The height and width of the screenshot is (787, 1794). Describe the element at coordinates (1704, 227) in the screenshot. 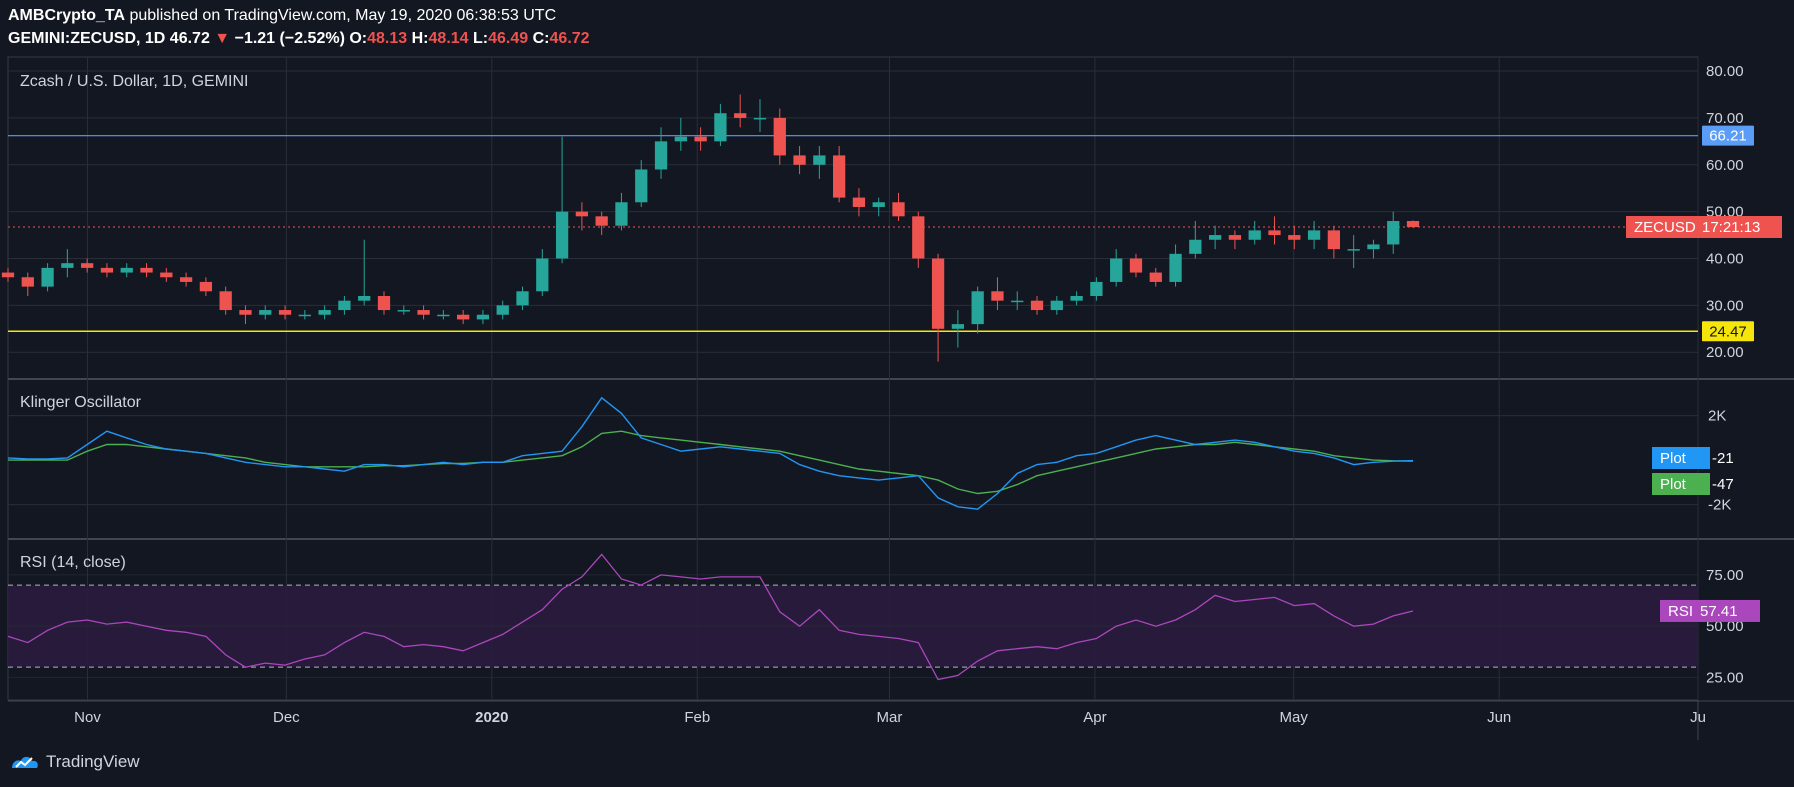

I see `last-price-badge-bg` at that location.